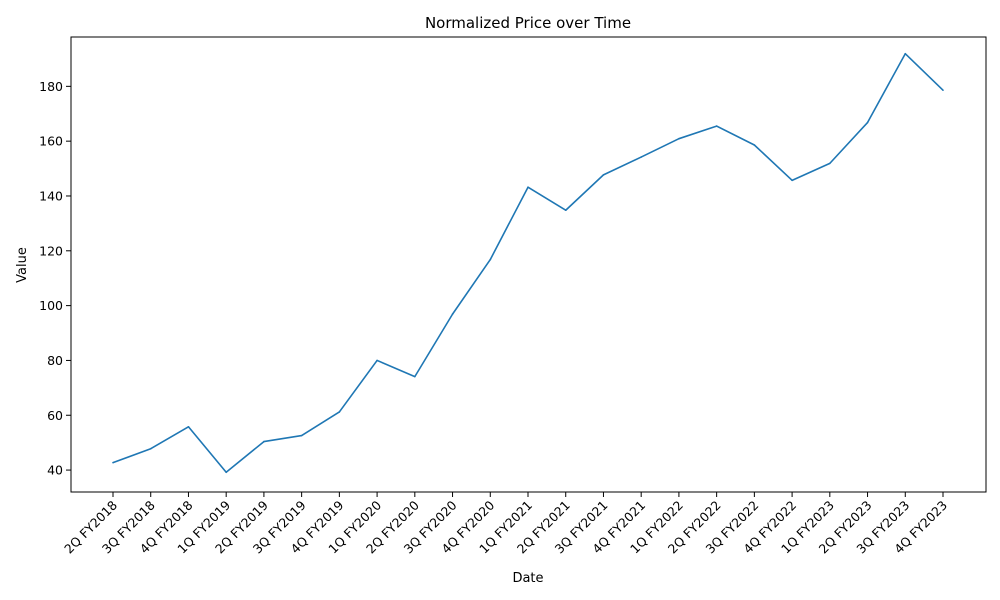 The width and height of the screenshot is (1000, 600). I want to click on y-tick-label: 180, so click(51, 86).